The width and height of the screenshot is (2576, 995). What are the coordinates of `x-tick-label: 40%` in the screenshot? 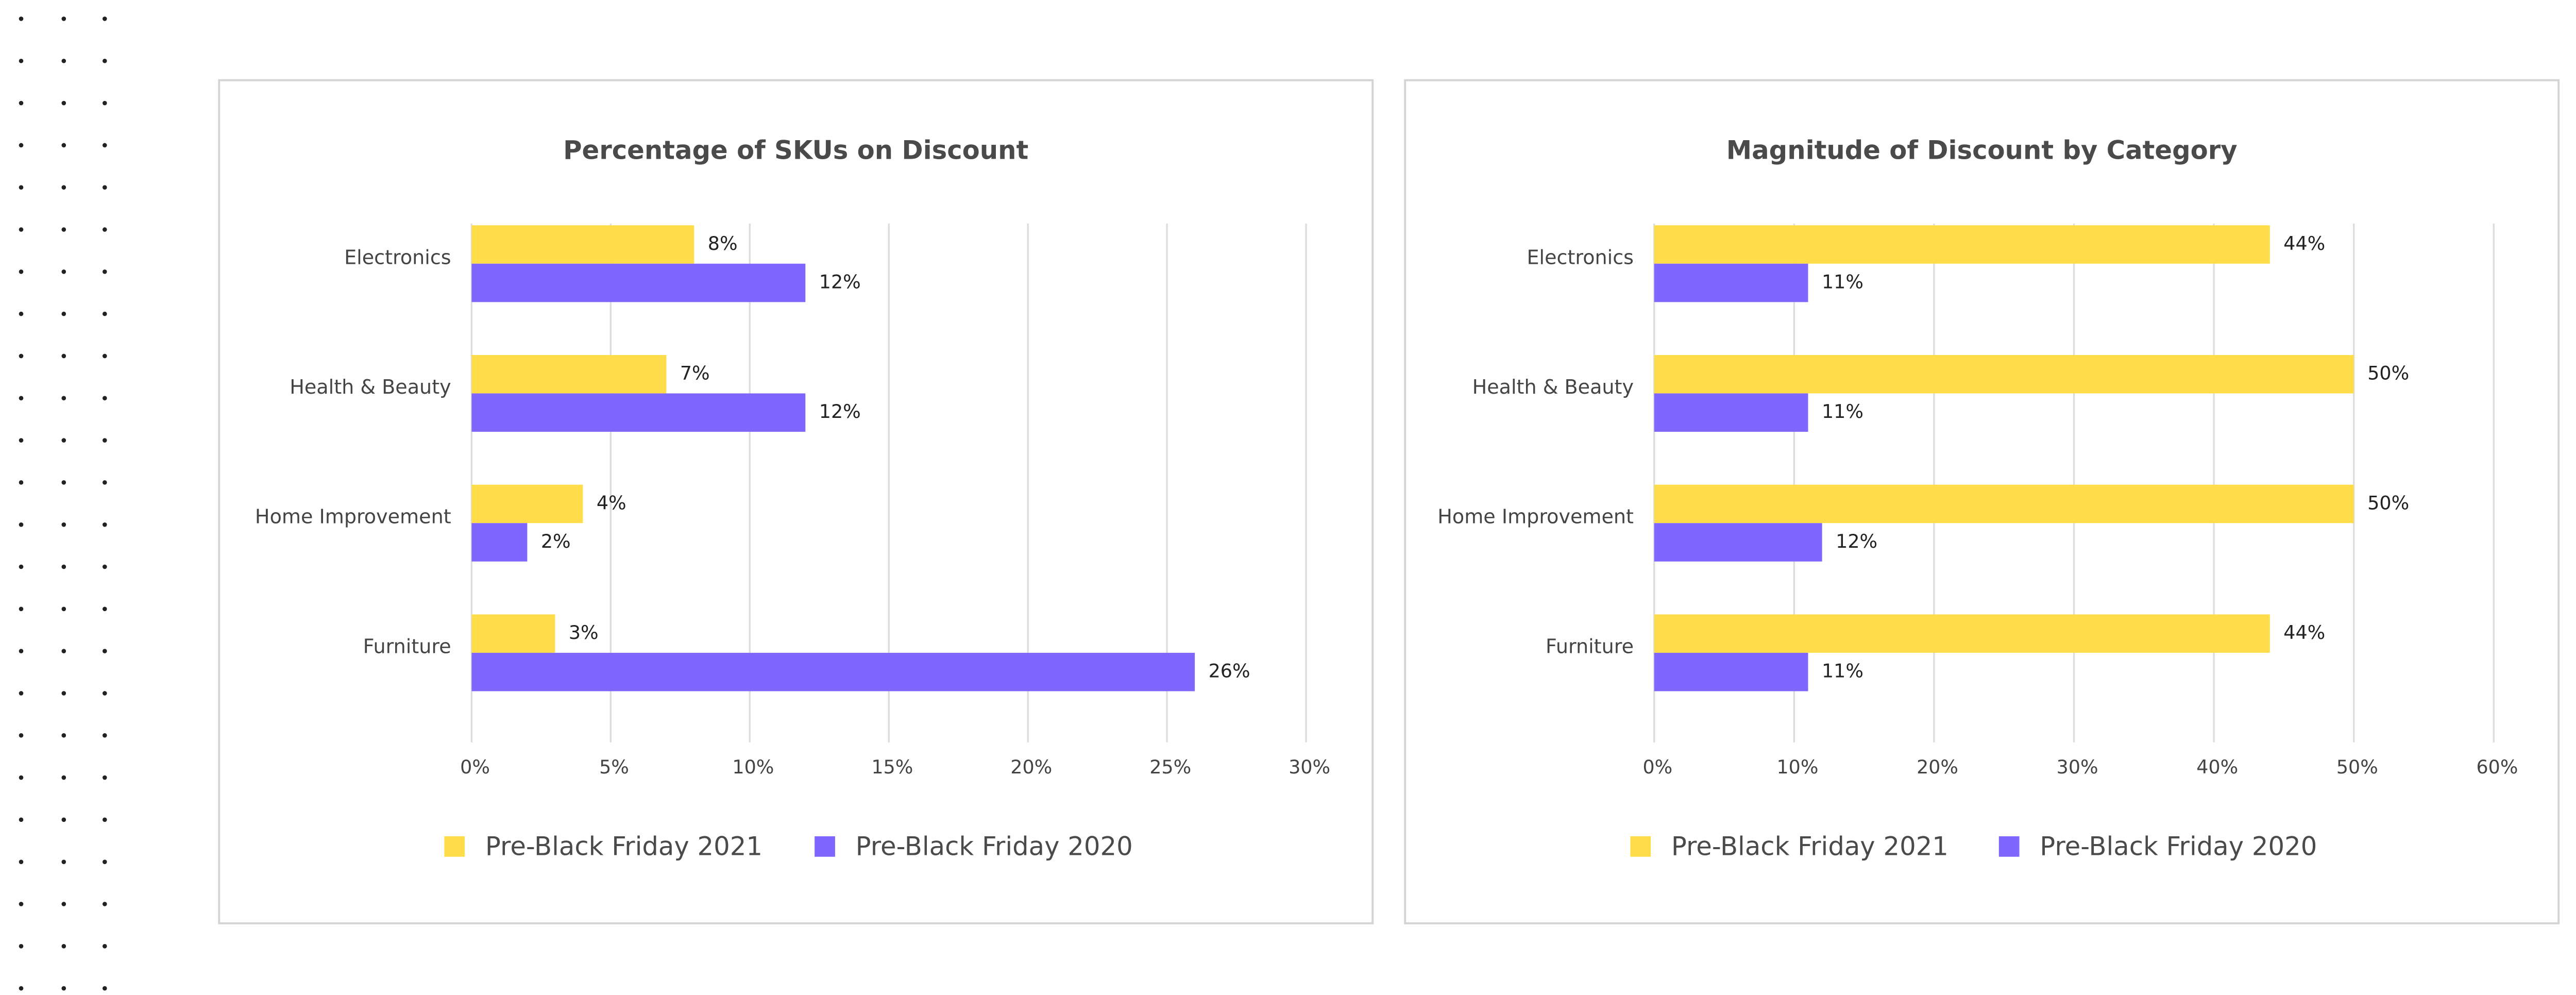 It's located at (2217, 767).